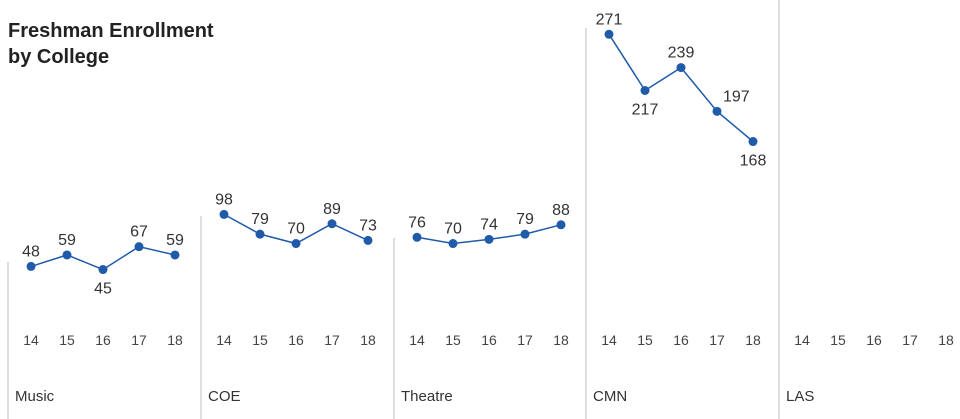 This screenshot has height=419, width=960. What do you see at coordinates (681, 53) in the screenshot?
I see `value-label-cmn-16: 239` at bounding box center [681, 53].